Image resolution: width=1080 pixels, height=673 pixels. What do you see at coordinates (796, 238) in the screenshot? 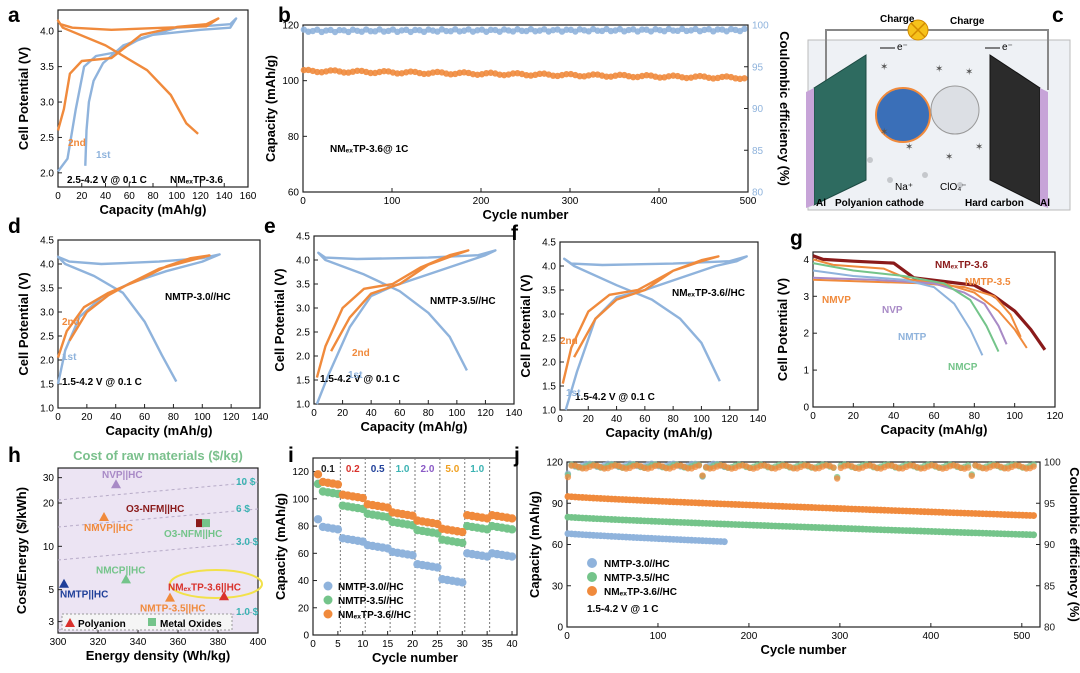
I see `panel-letter: g` at bounding box center [796, 238].